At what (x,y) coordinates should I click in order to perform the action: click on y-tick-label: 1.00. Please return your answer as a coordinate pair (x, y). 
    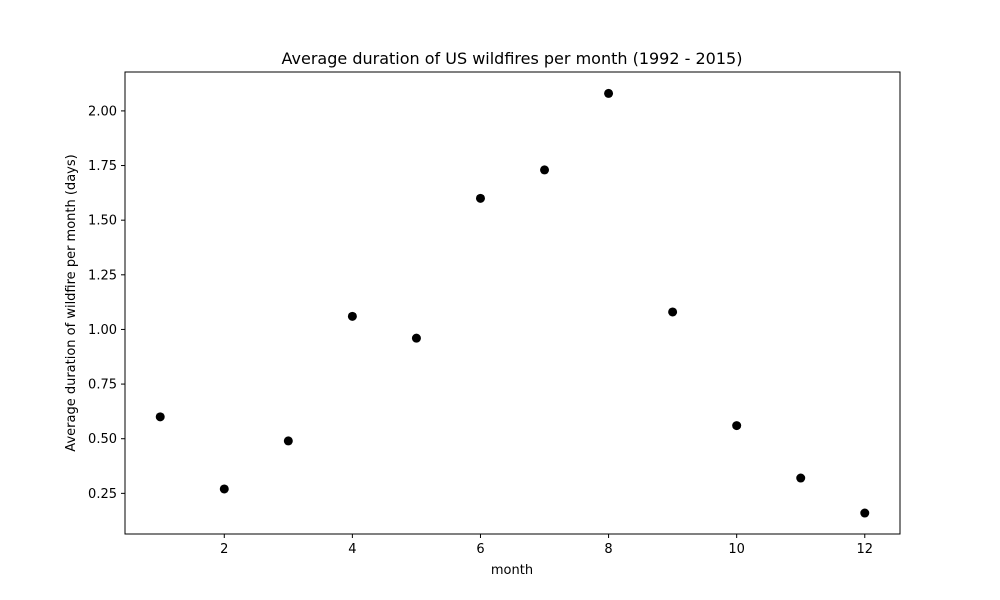
    Looking at the image, I should click on (102, 330).